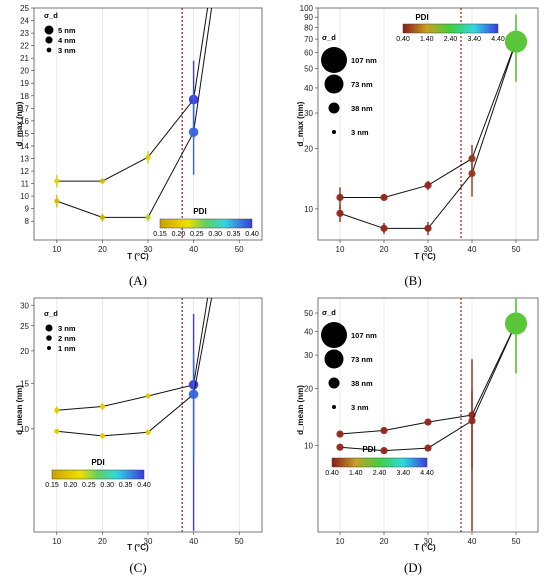  I want to click on y-tick-label: 60, so click(308, 53).